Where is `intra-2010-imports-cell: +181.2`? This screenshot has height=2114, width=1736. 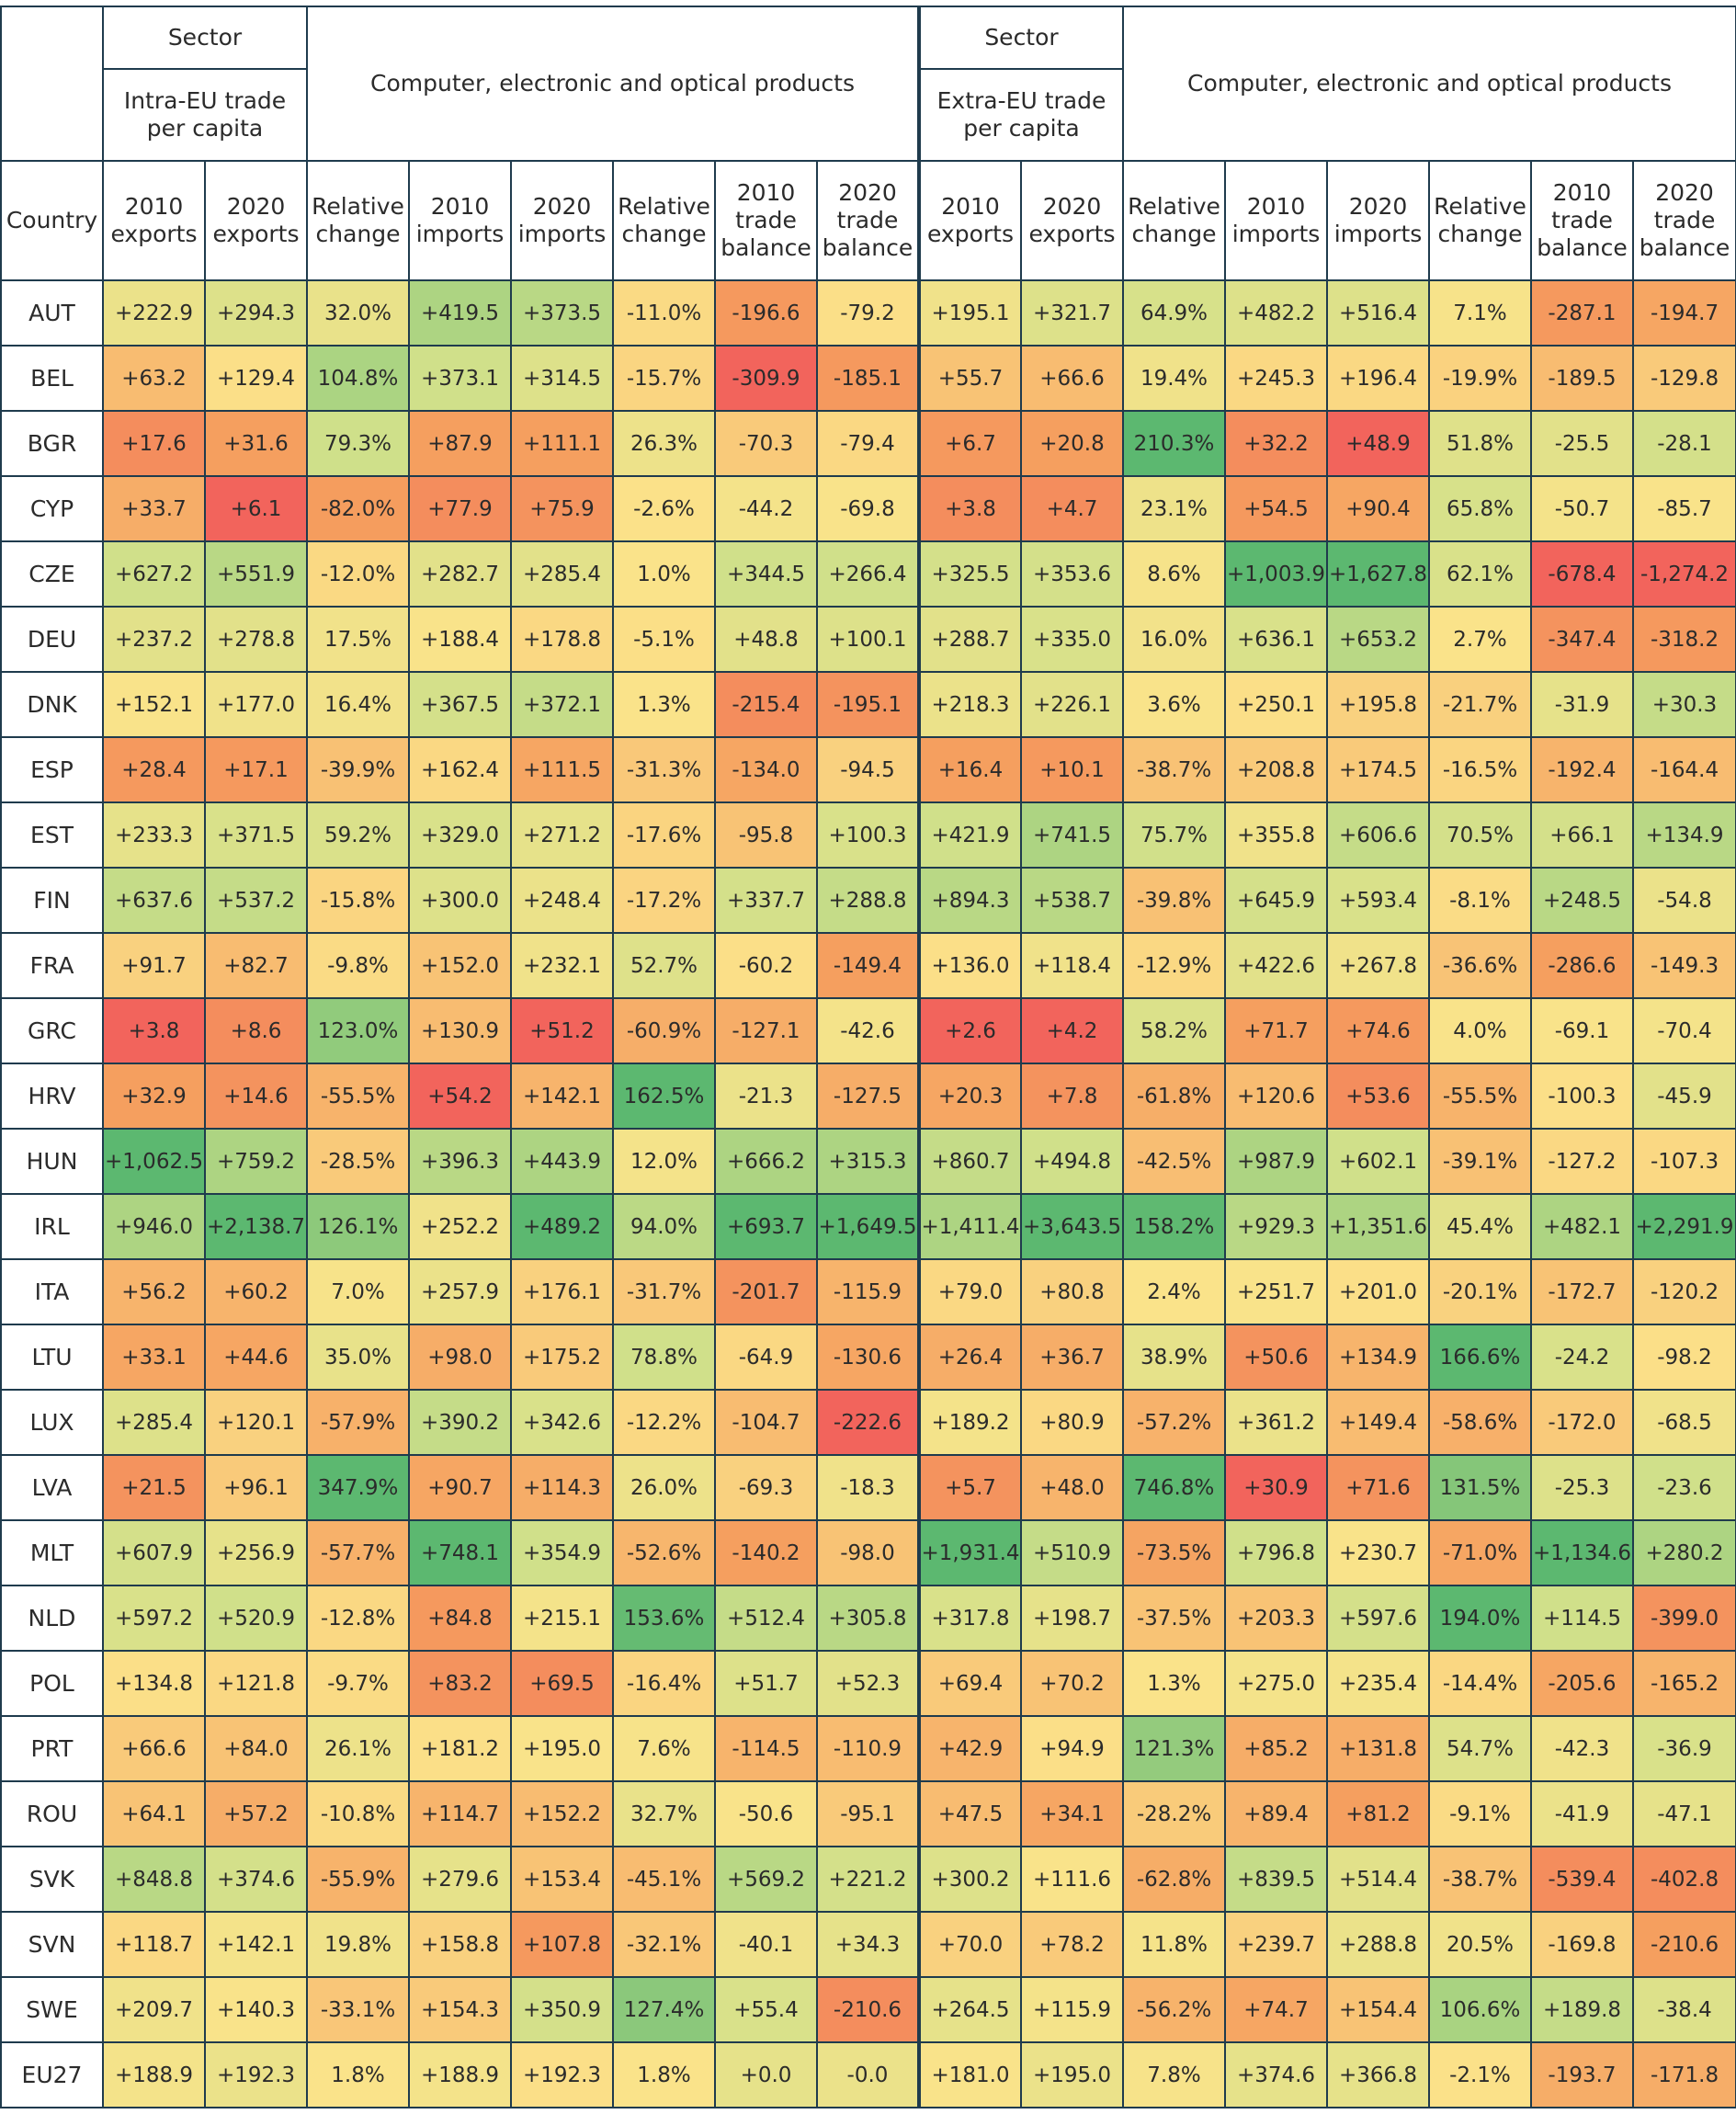 intra-2010-imports-cell: +181.2 is located at coordinates (460, 1748).